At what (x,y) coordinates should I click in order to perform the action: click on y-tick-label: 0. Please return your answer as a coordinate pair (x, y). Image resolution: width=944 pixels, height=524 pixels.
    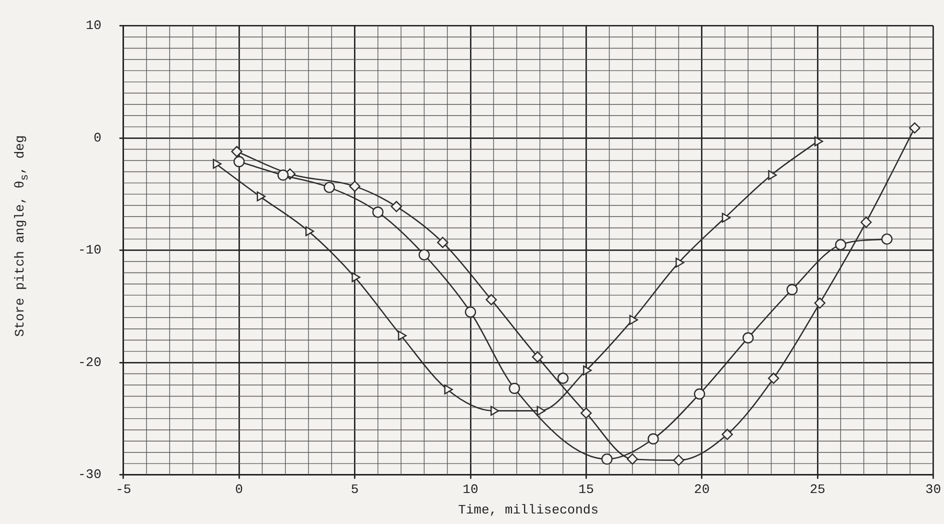
    Looking at the image, I should click on (98, 138).